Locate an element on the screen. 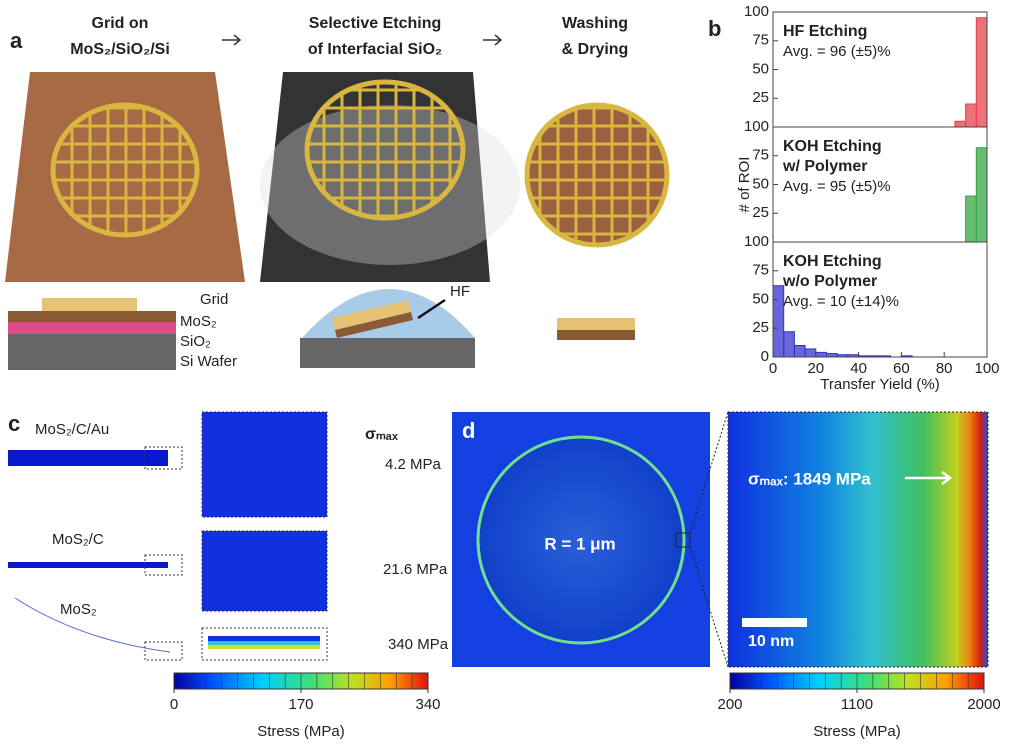 The height and width of the screenshot is (745, 1010). step-title: & Drying is located at coordinates (595, 49).